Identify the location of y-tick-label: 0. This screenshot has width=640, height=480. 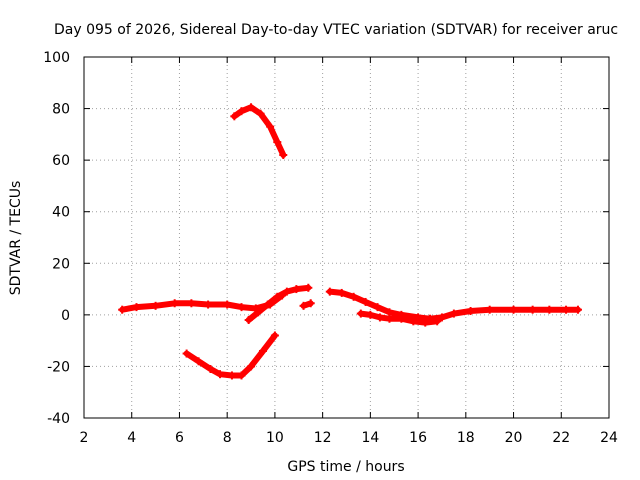
(65, 316).